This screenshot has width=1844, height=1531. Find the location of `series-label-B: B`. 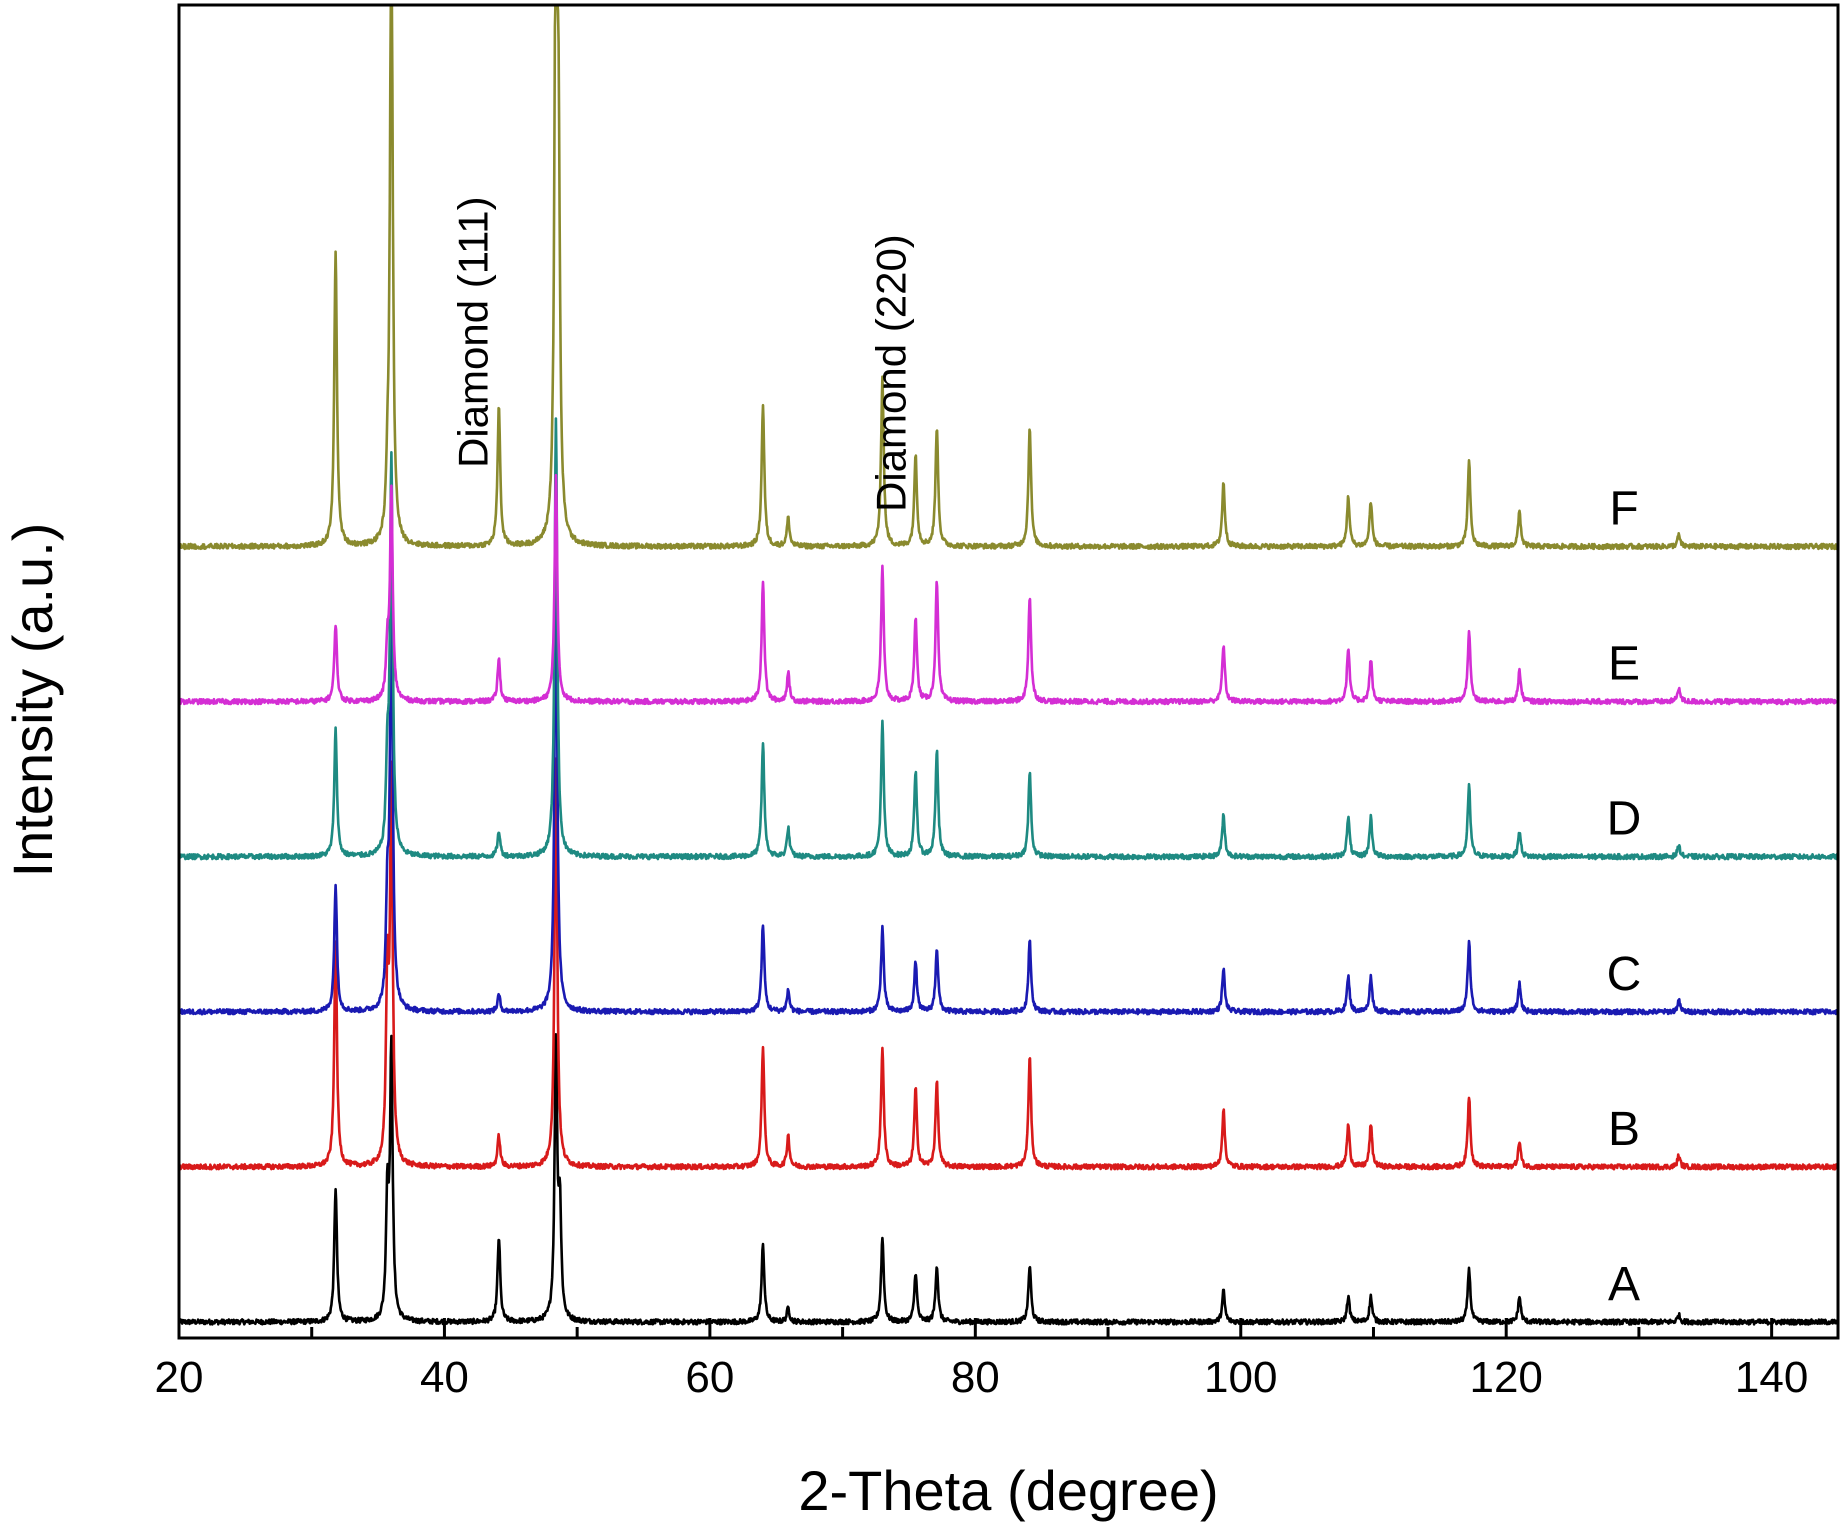

series-label-B: B is located at coordinates (1624, 1129).